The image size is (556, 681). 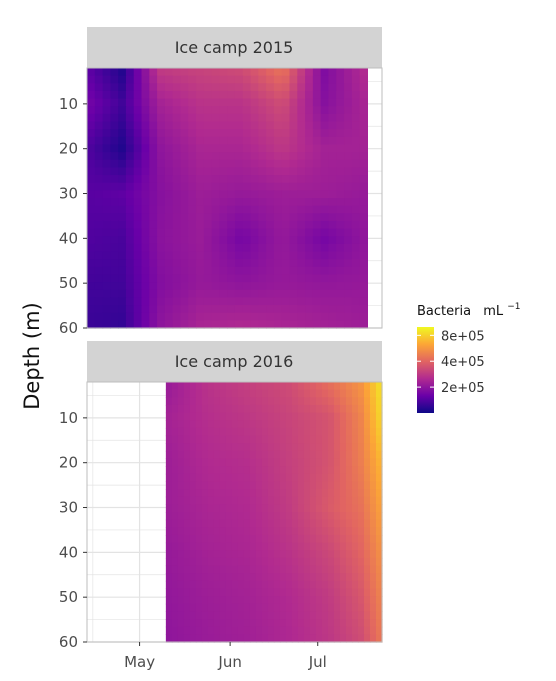 I want to click on legend-title: Bacteria mL −1, so click(x=469, y=310).